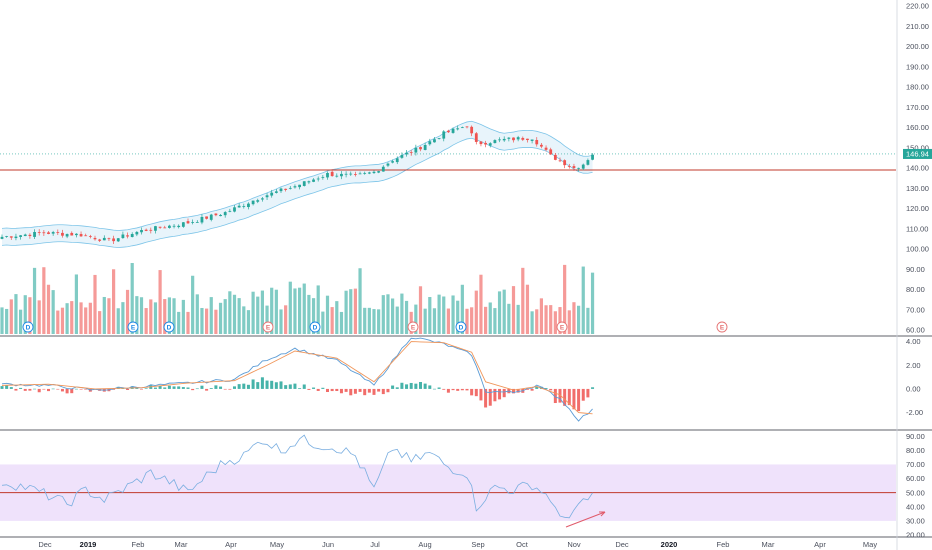  What do you see at coordinates (917, 228) in the screenshot?
I see `price-tick-label: 110.00` at bounding box center [917, 228].